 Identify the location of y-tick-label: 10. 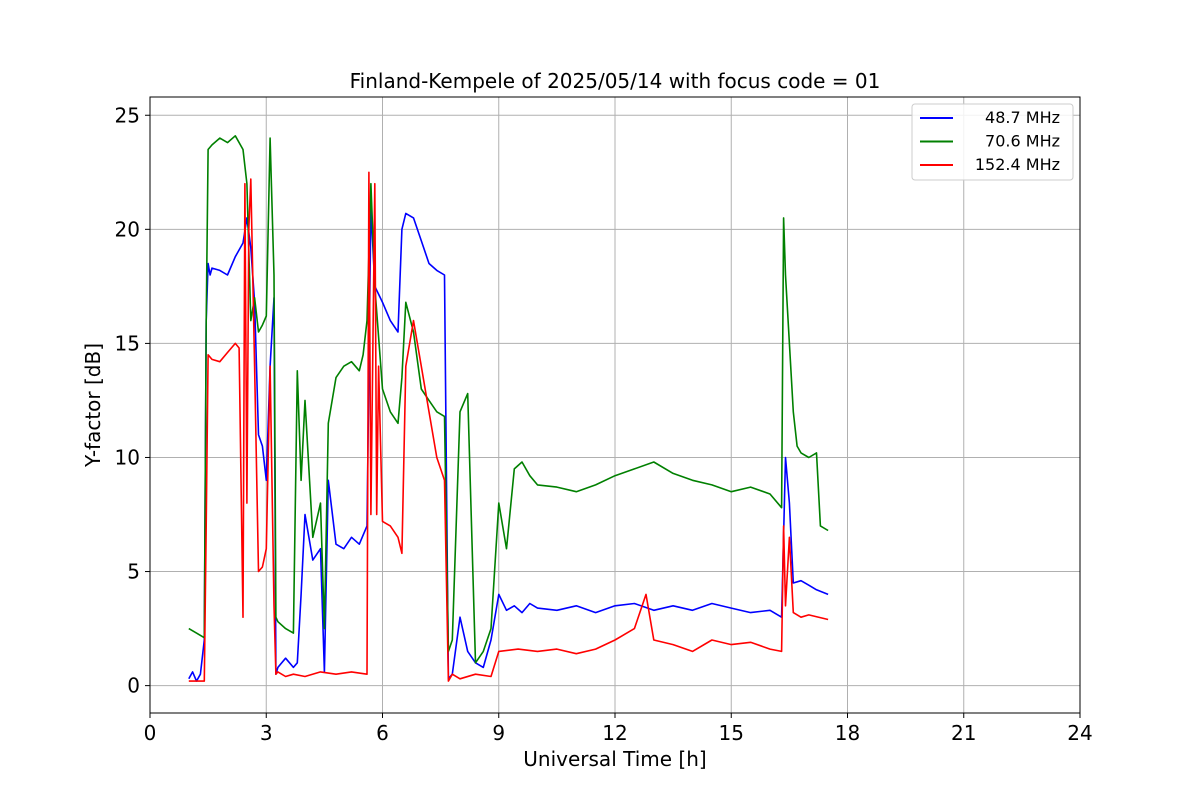
(127, 457).